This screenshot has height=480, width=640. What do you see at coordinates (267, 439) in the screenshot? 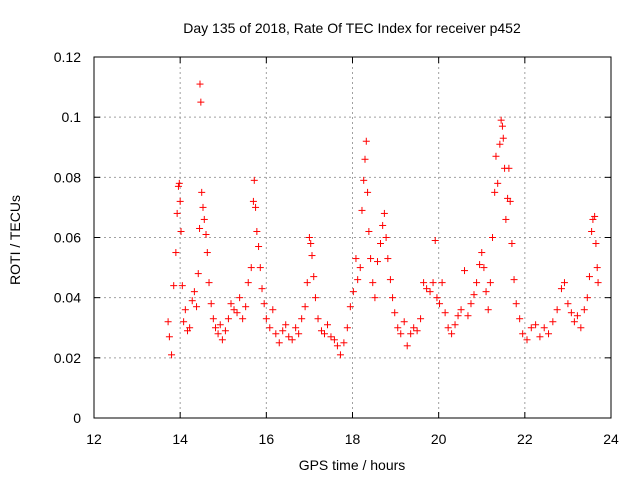
I see `x-tick-label: 16` at bounding box center [267, 439].